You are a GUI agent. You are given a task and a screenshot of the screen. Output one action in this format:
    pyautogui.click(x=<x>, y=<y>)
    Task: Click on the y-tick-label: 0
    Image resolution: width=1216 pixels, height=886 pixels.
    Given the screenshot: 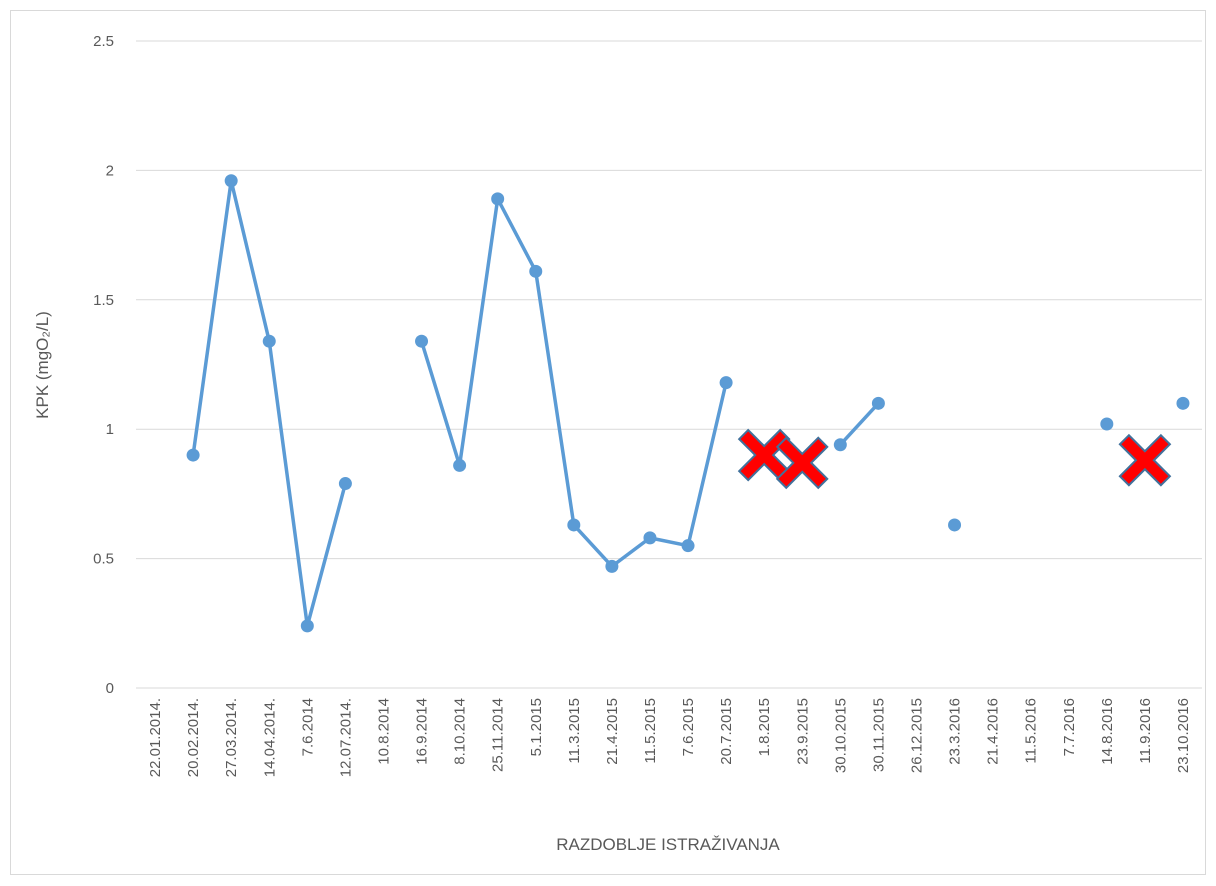 What is the action you would take?
    pyautogui.click(x=110, y=688)
    